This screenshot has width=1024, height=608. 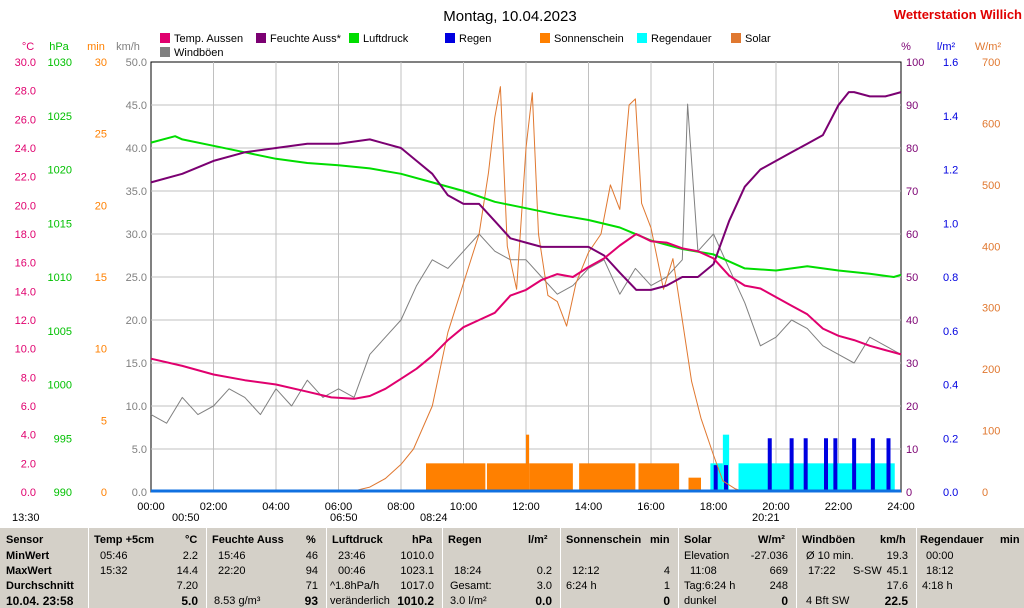 What do you see at coordinates (25, 350) in the screenshot?
I see `temp-tick: 10.0` at bounding box center [25, 350].